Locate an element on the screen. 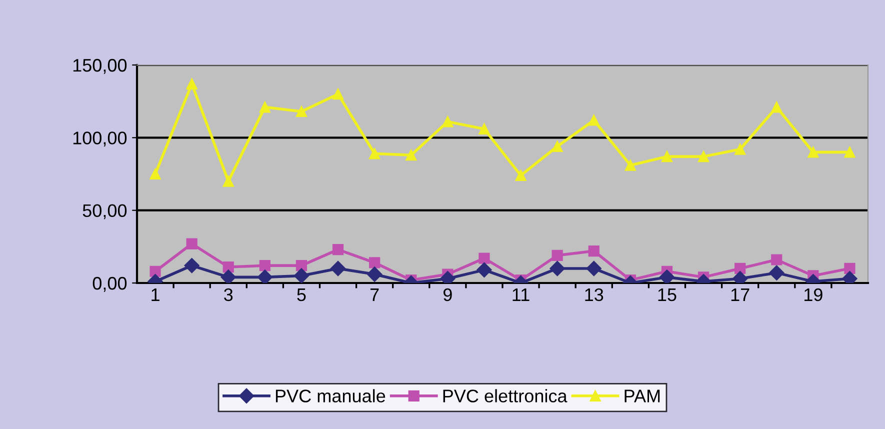 The height and width of the screenshot is (429, 885). x-tick-label: 5 is located at coordinates (301, 295).